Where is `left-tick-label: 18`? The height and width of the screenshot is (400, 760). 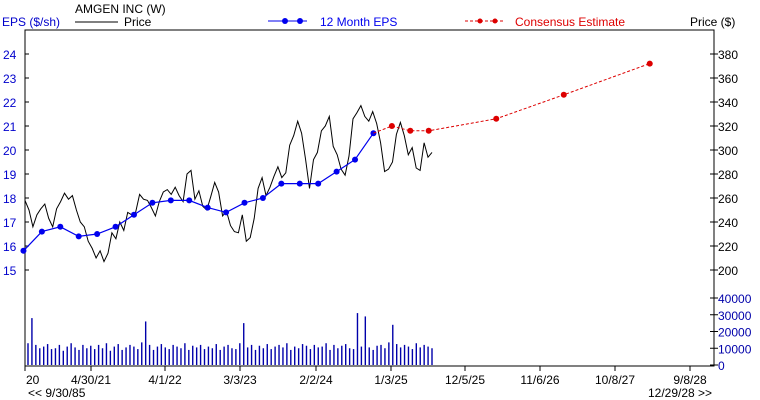 left-tick-label: 18 is located at coordinates (10, 199).